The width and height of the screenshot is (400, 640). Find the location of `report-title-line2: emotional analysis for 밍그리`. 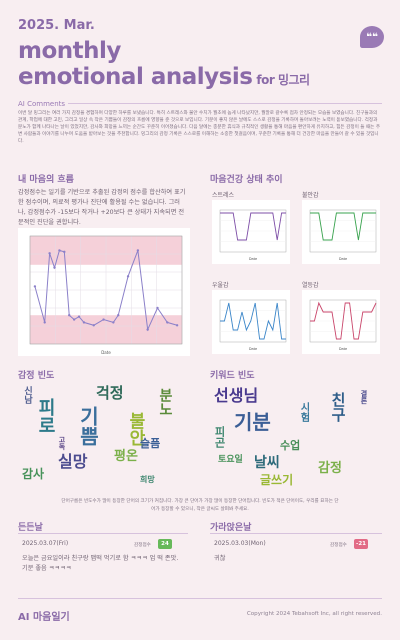

report-title-line2: emotional analysis for 밍그리 is located at coordinates (164, 77).